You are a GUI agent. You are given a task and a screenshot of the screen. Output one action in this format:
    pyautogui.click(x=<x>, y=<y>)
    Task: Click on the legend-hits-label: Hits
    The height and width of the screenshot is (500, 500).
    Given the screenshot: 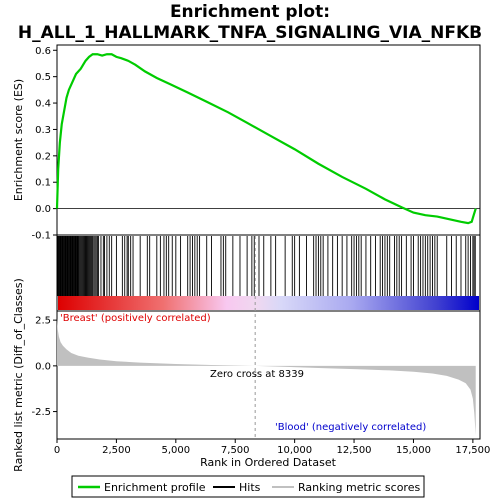 What is the action you would take?
    pyautogui.click(x=250, y=487)
    